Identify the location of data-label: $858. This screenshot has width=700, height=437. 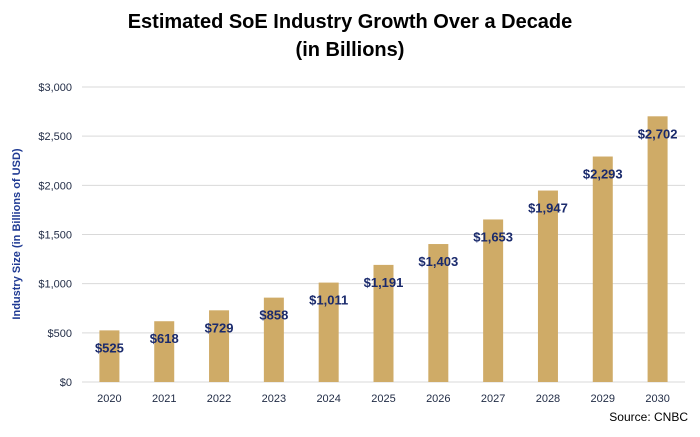
(273, 315).